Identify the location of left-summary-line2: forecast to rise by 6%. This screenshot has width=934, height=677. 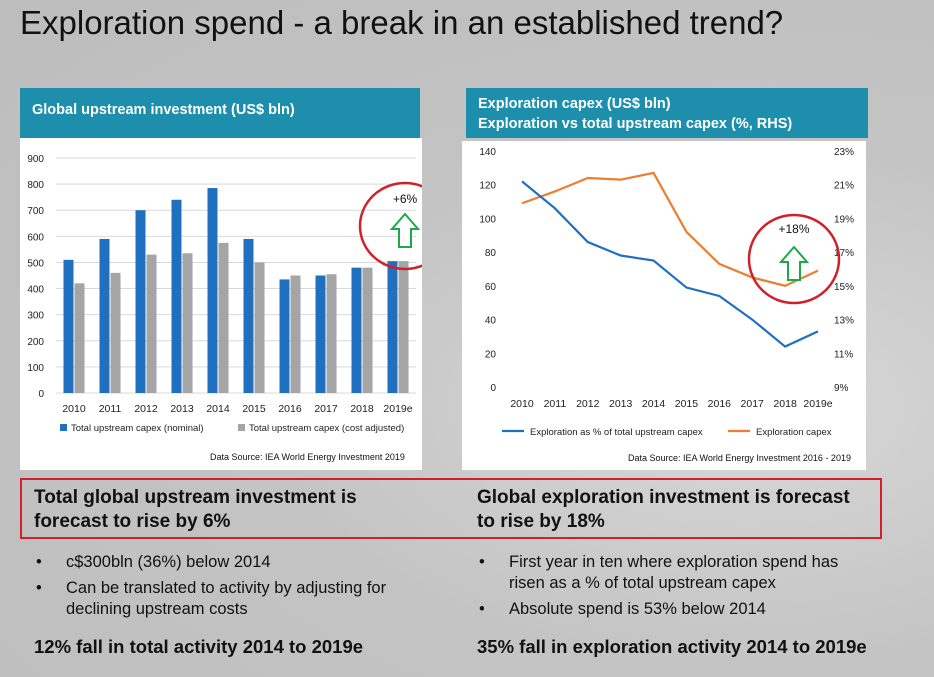
(132, 521).